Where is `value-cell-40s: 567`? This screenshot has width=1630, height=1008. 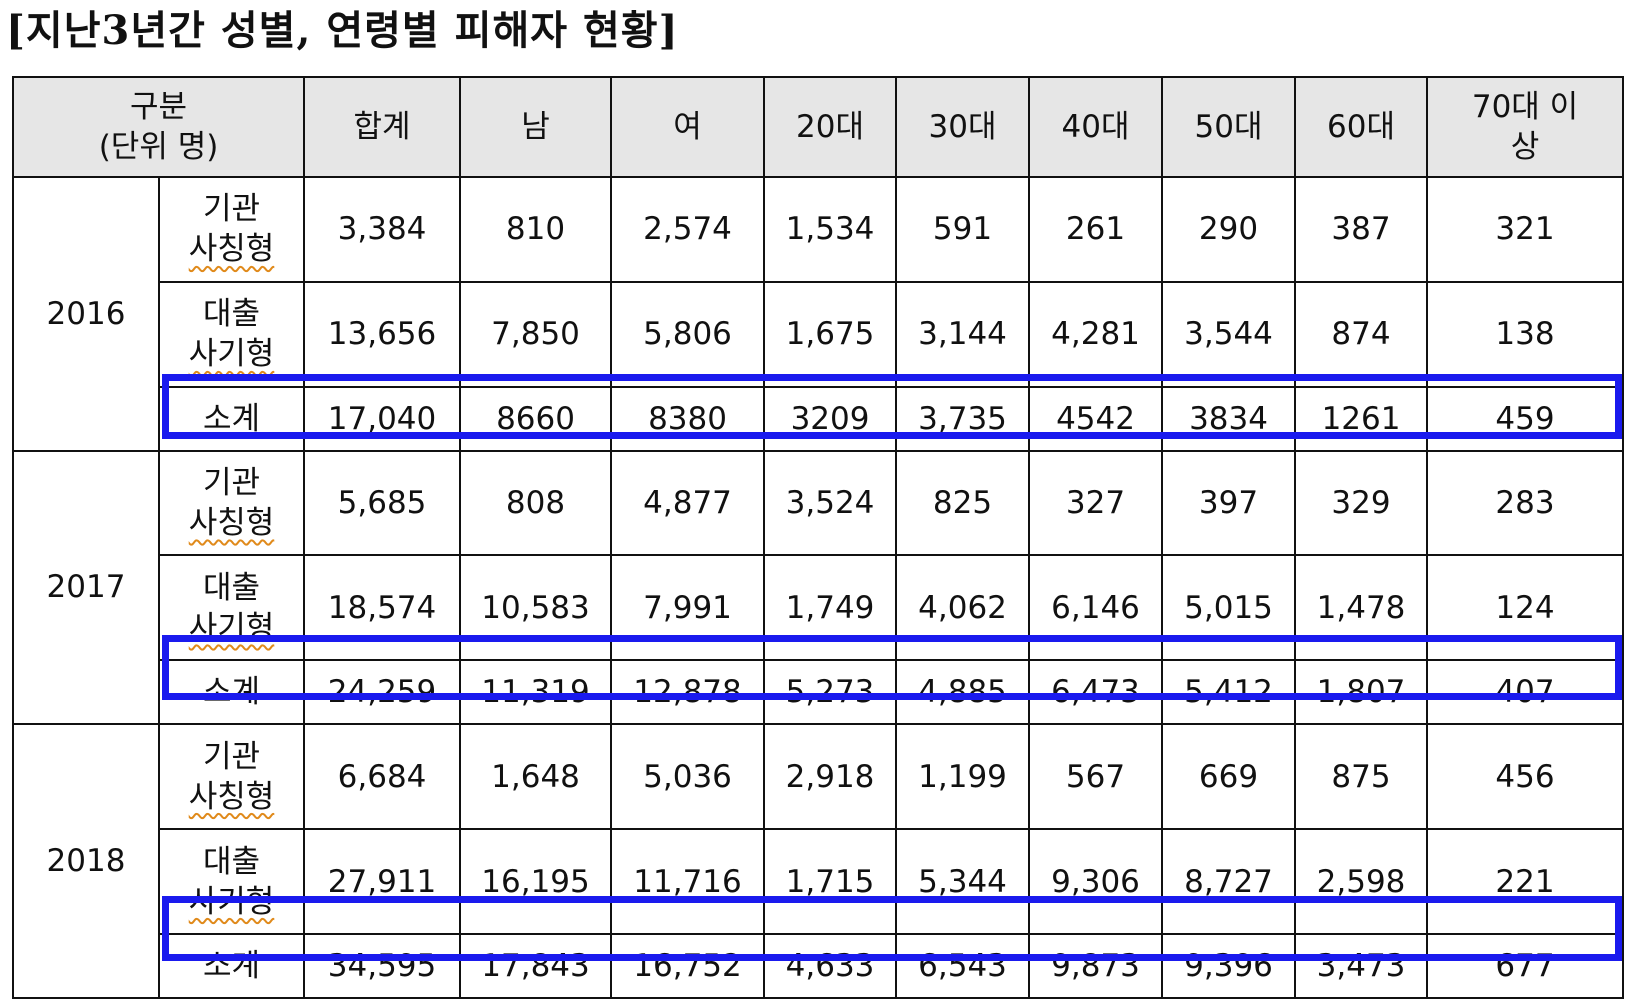
value-cell-40s: 567 is located at coordinates (1096, 777).